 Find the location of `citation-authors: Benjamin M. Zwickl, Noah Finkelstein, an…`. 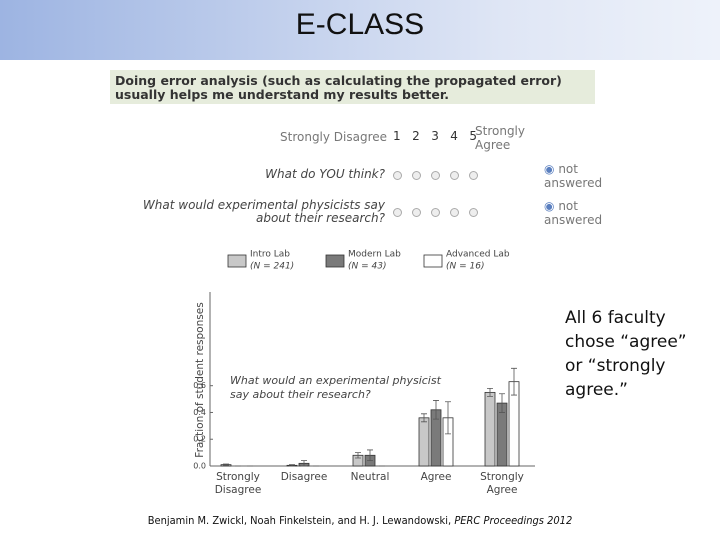

citation-authors: Benjamin M. Zwickl, Noah Finkelstein, an… is located at coordinates (299, 520).